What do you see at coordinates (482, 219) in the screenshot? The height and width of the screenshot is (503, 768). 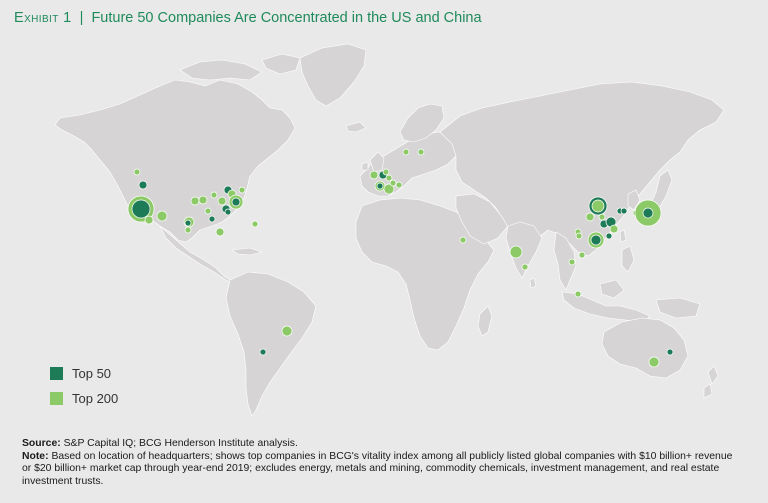 I see `land-middle-east` at bounding box center [482, 219].